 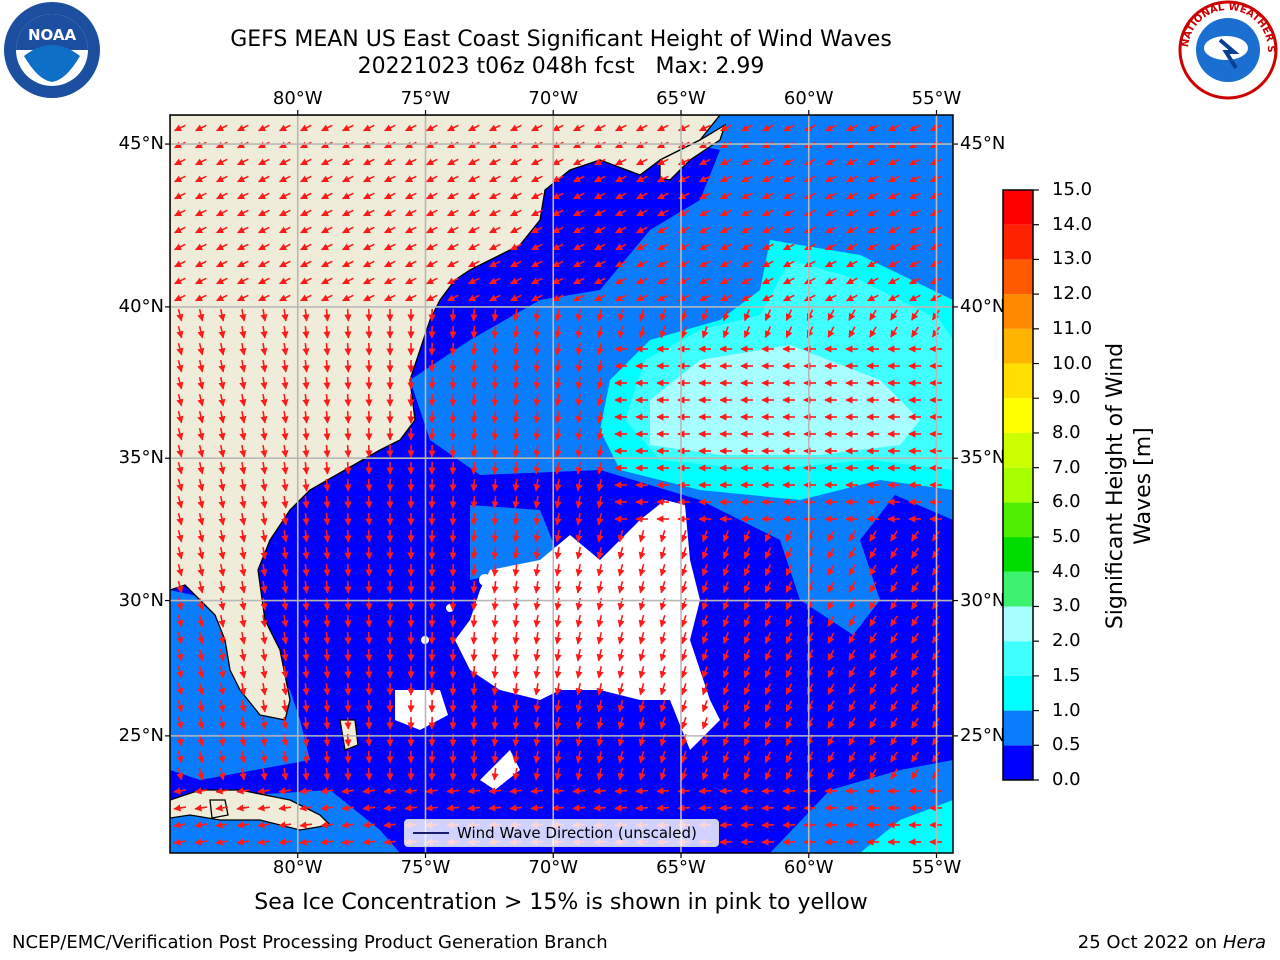 I want to click on footer-date: 25 Oct 2022 on, so click(x=1147, y=942).